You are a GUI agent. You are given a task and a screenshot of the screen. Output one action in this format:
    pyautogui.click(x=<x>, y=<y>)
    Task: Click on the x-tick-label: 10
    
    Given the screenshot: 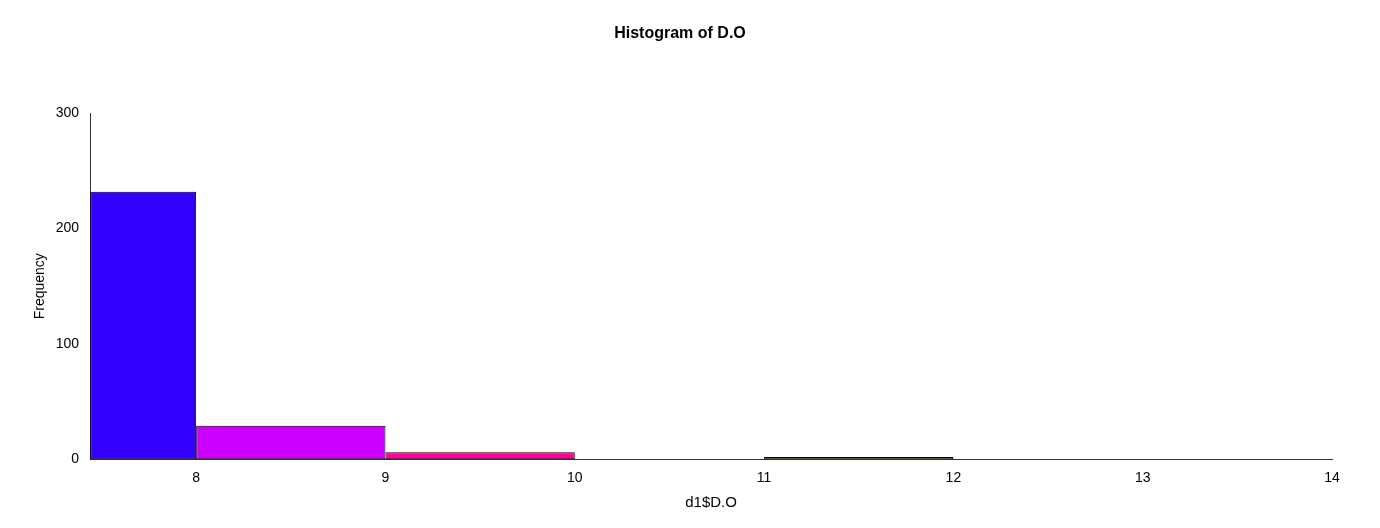 What is the action you would take?
    pyautogui.click(x=574, y=477)
    